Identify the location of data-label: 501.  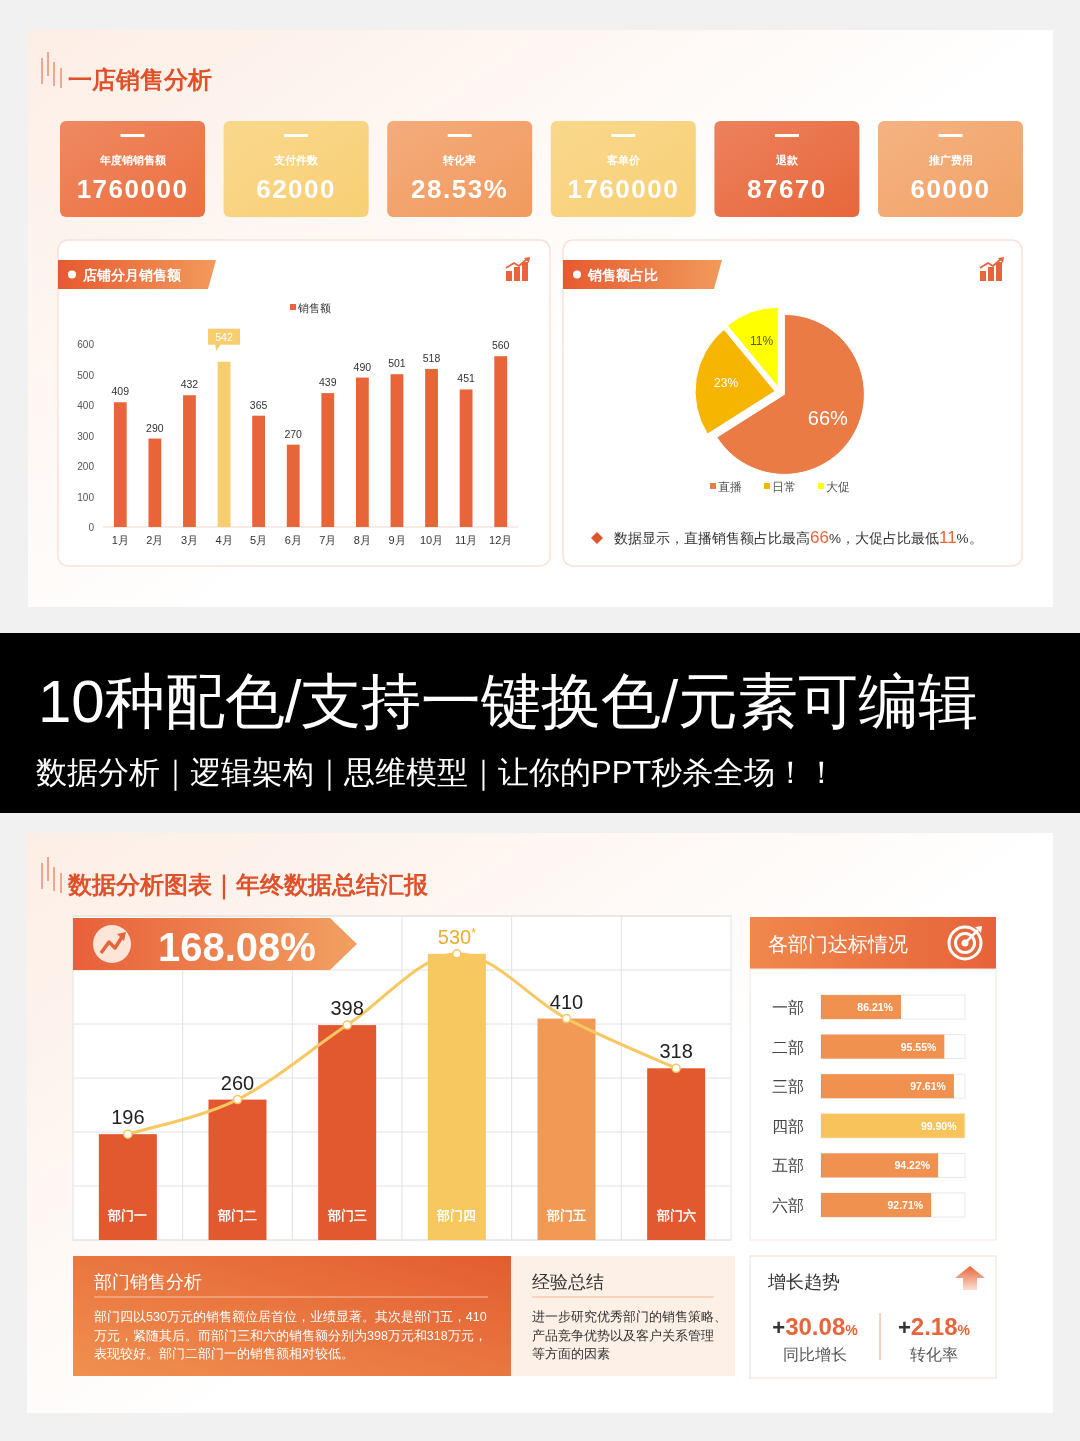
(397, 363).